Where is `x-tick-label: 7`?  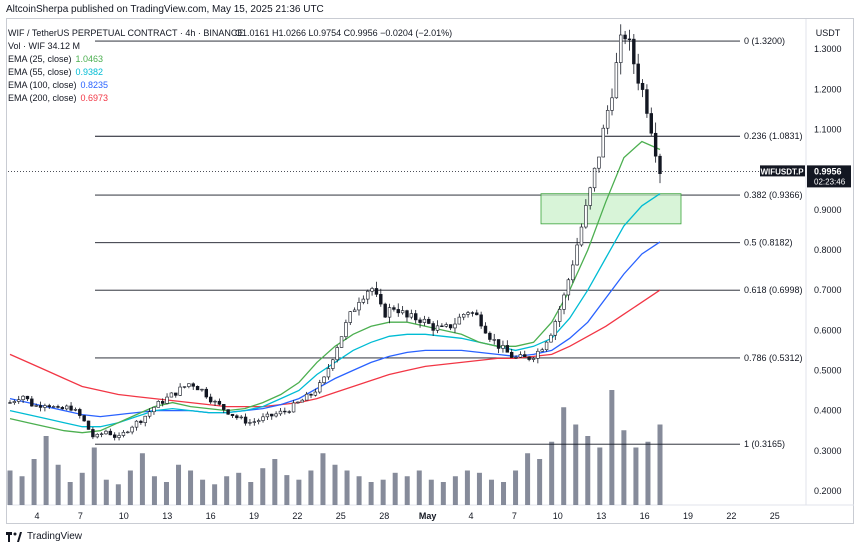
x-tick-label: 7 is located at coordinates (514, 516).